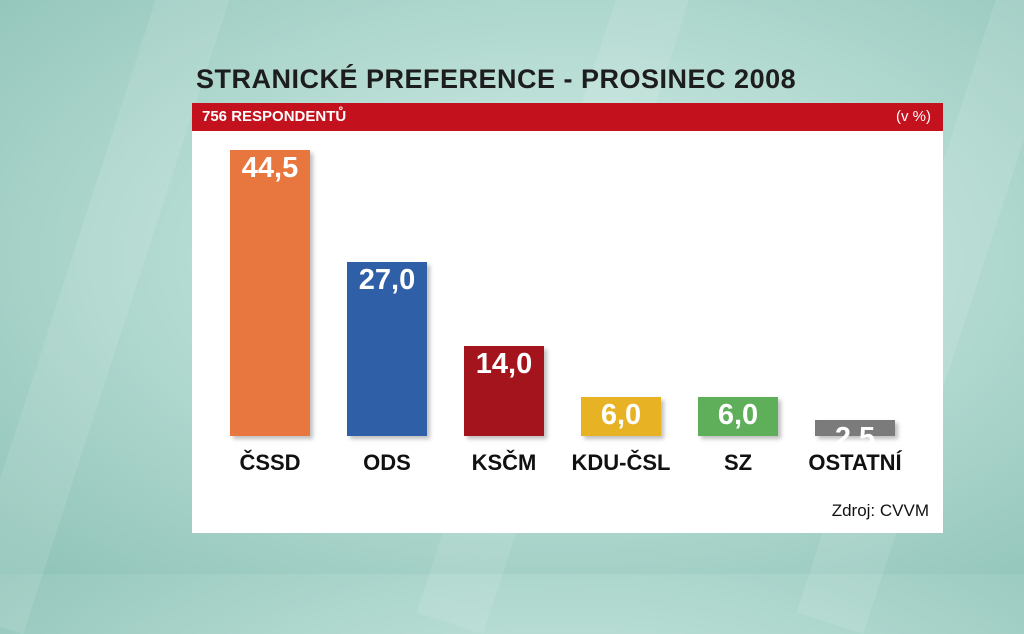 The height and width of the screenshot is (634, 1024). What do you see at coordinates (387, 280) in the screenshot?
I see `bar-value-label: 27,0` at bounding box center [387, 280].